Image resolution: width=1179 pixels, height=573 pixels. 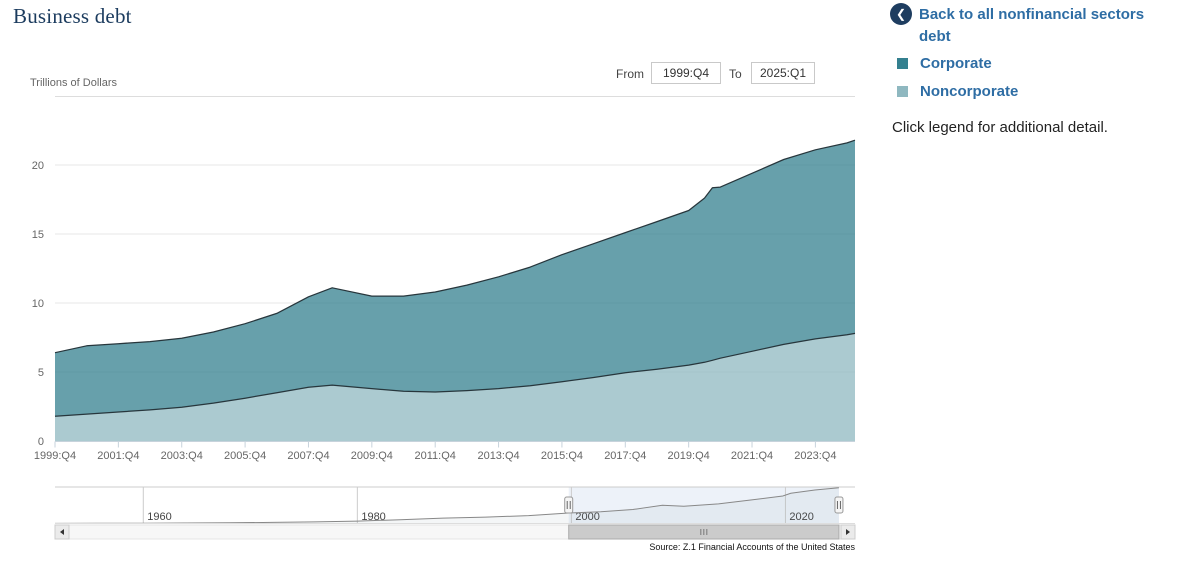 I want to click on legend-label-noncorporate: Noncorporate, so click(x=969, y=91).